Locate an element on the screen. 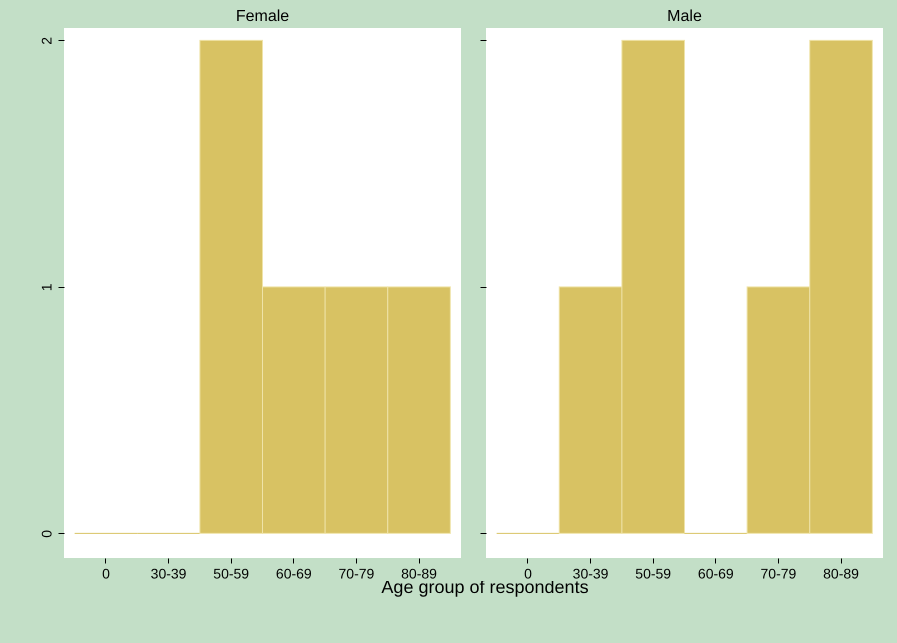  y-tick-label: 0 is located at coordinates (46, 534).